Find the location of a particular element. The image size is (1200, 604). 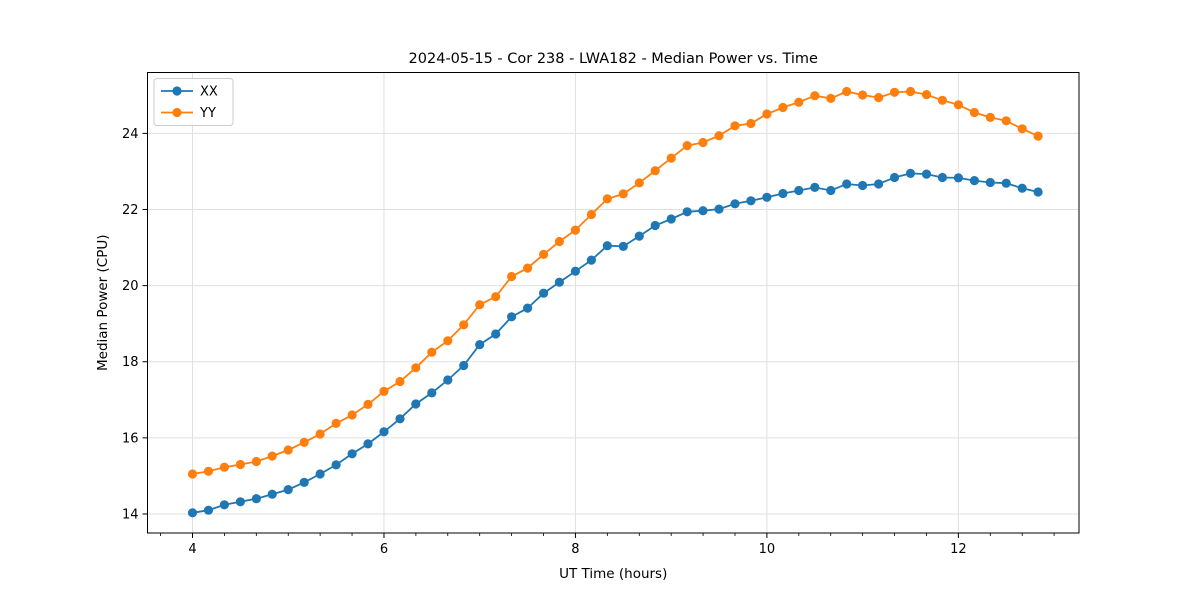

legend: XX YY is located at coordinates (193, 102).